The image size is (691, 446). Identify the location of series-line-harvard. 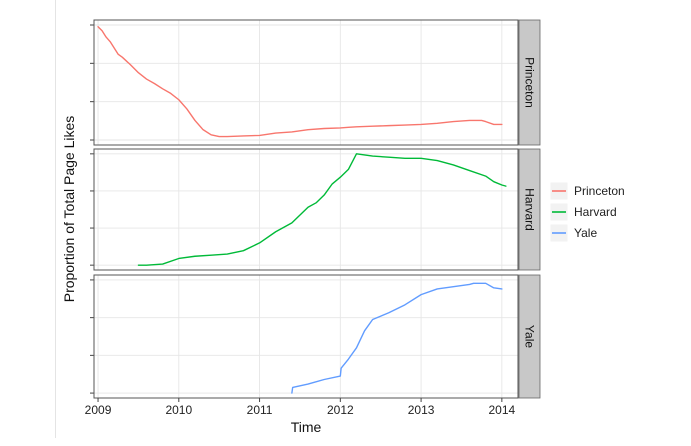
(322, 209).